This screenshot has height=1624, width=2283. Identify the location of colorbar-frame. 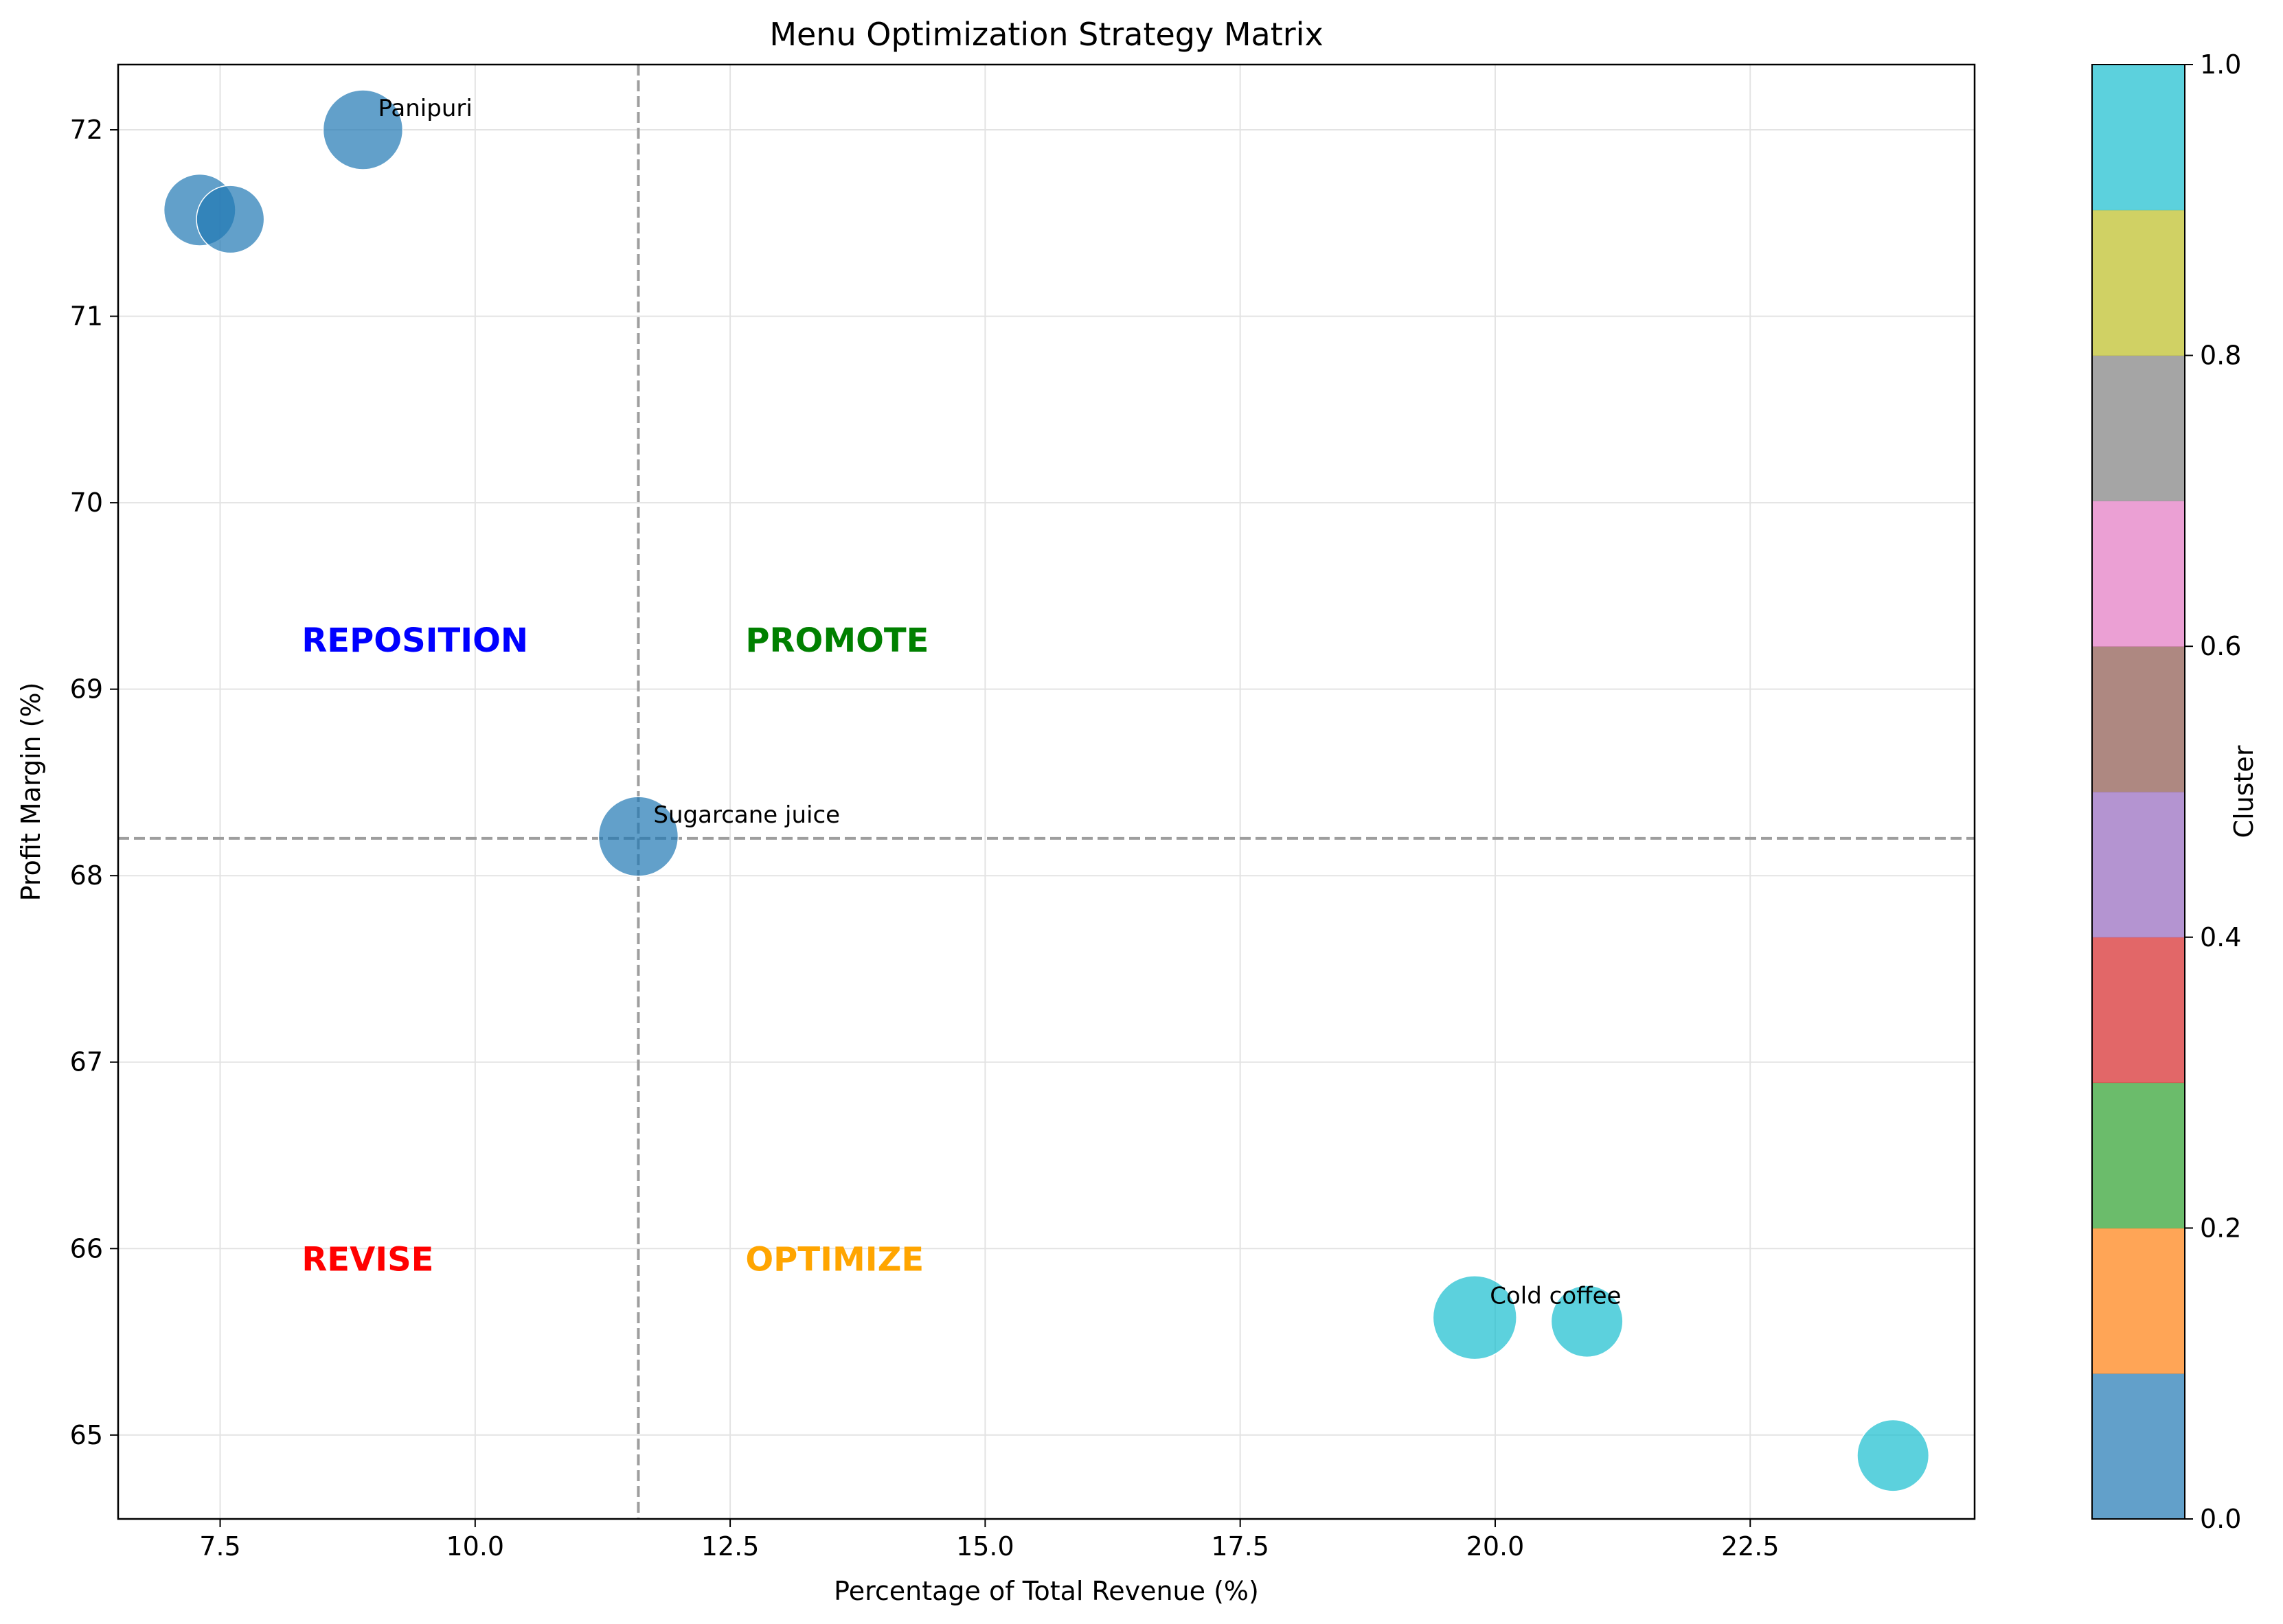
(2138, 792).